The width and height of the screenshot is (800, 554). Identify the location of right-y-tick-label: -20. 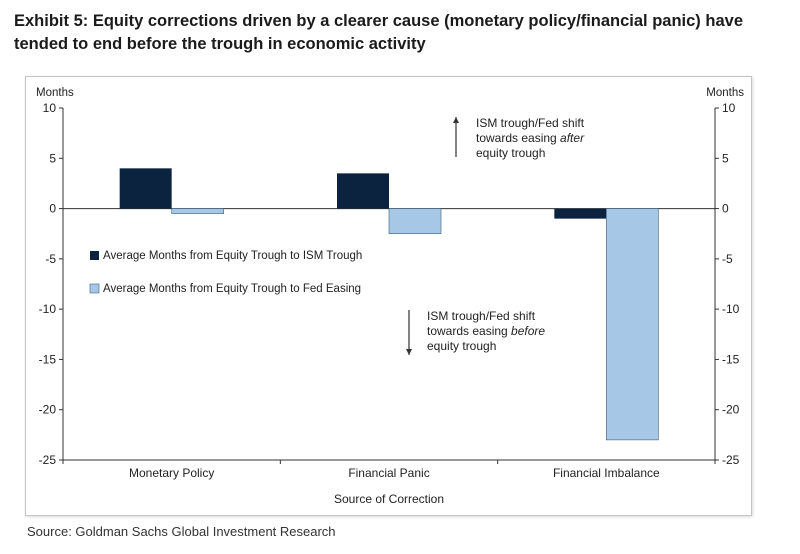
(731, 410).